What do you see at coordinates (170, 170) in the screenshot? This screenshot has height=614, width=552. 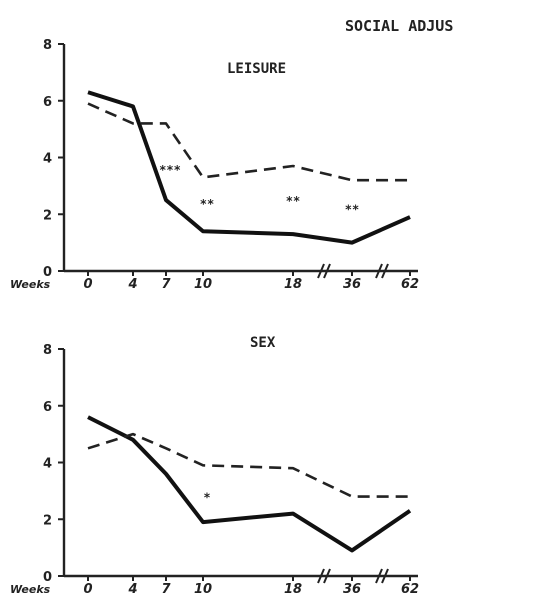 I see `significance-marker: ***` at bounding box center [170, 170].